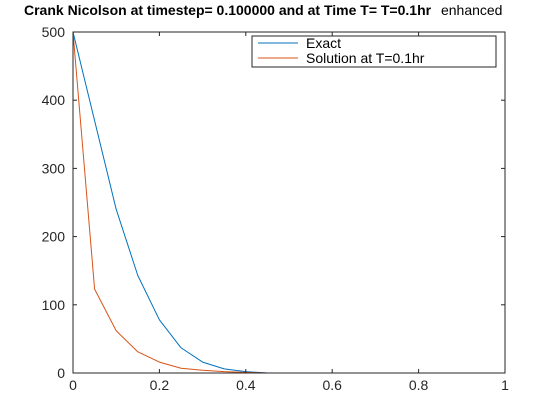  Describe the element at coordinates (472, 10) in the screenshot. I see `chart-title-suffix: enhanced` at that location.